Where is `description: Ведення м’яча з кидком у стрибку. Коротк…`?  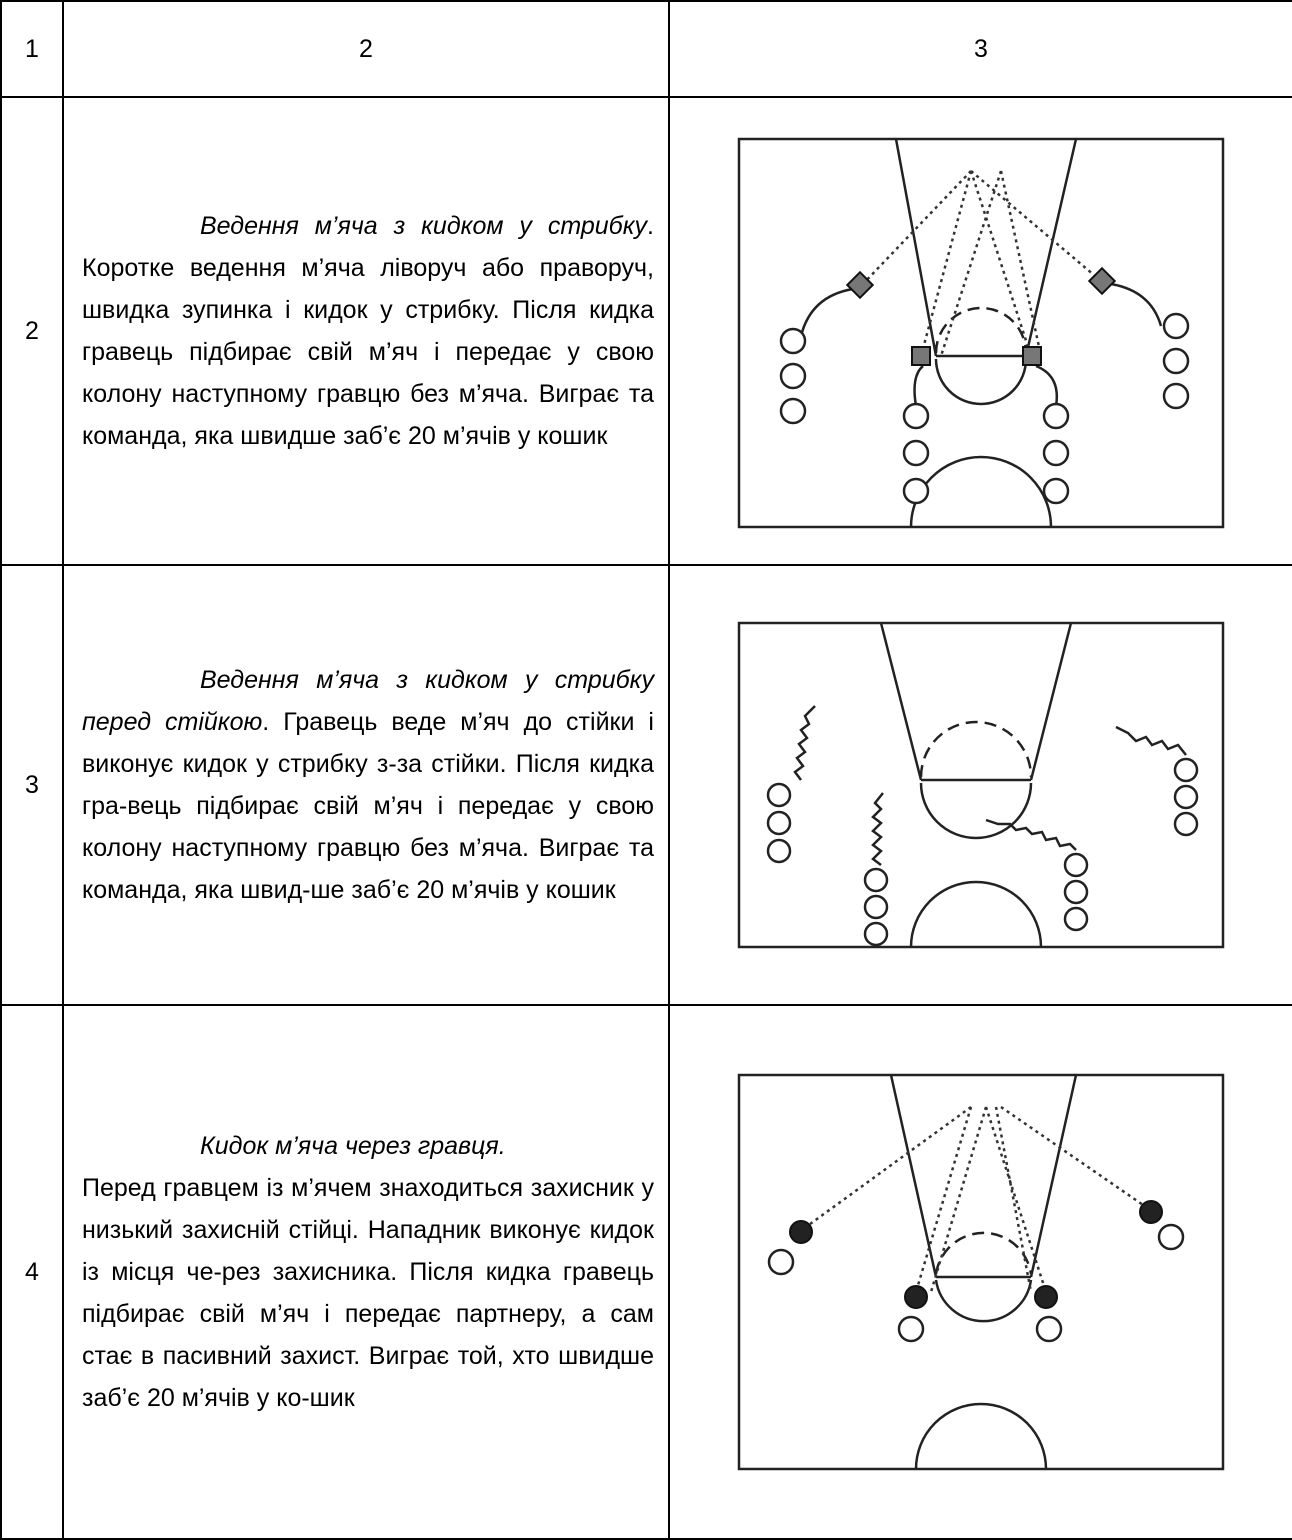 description: Ведення м’яча з кидком у стрибку. Коротк… is located at coordinates (366, 331).